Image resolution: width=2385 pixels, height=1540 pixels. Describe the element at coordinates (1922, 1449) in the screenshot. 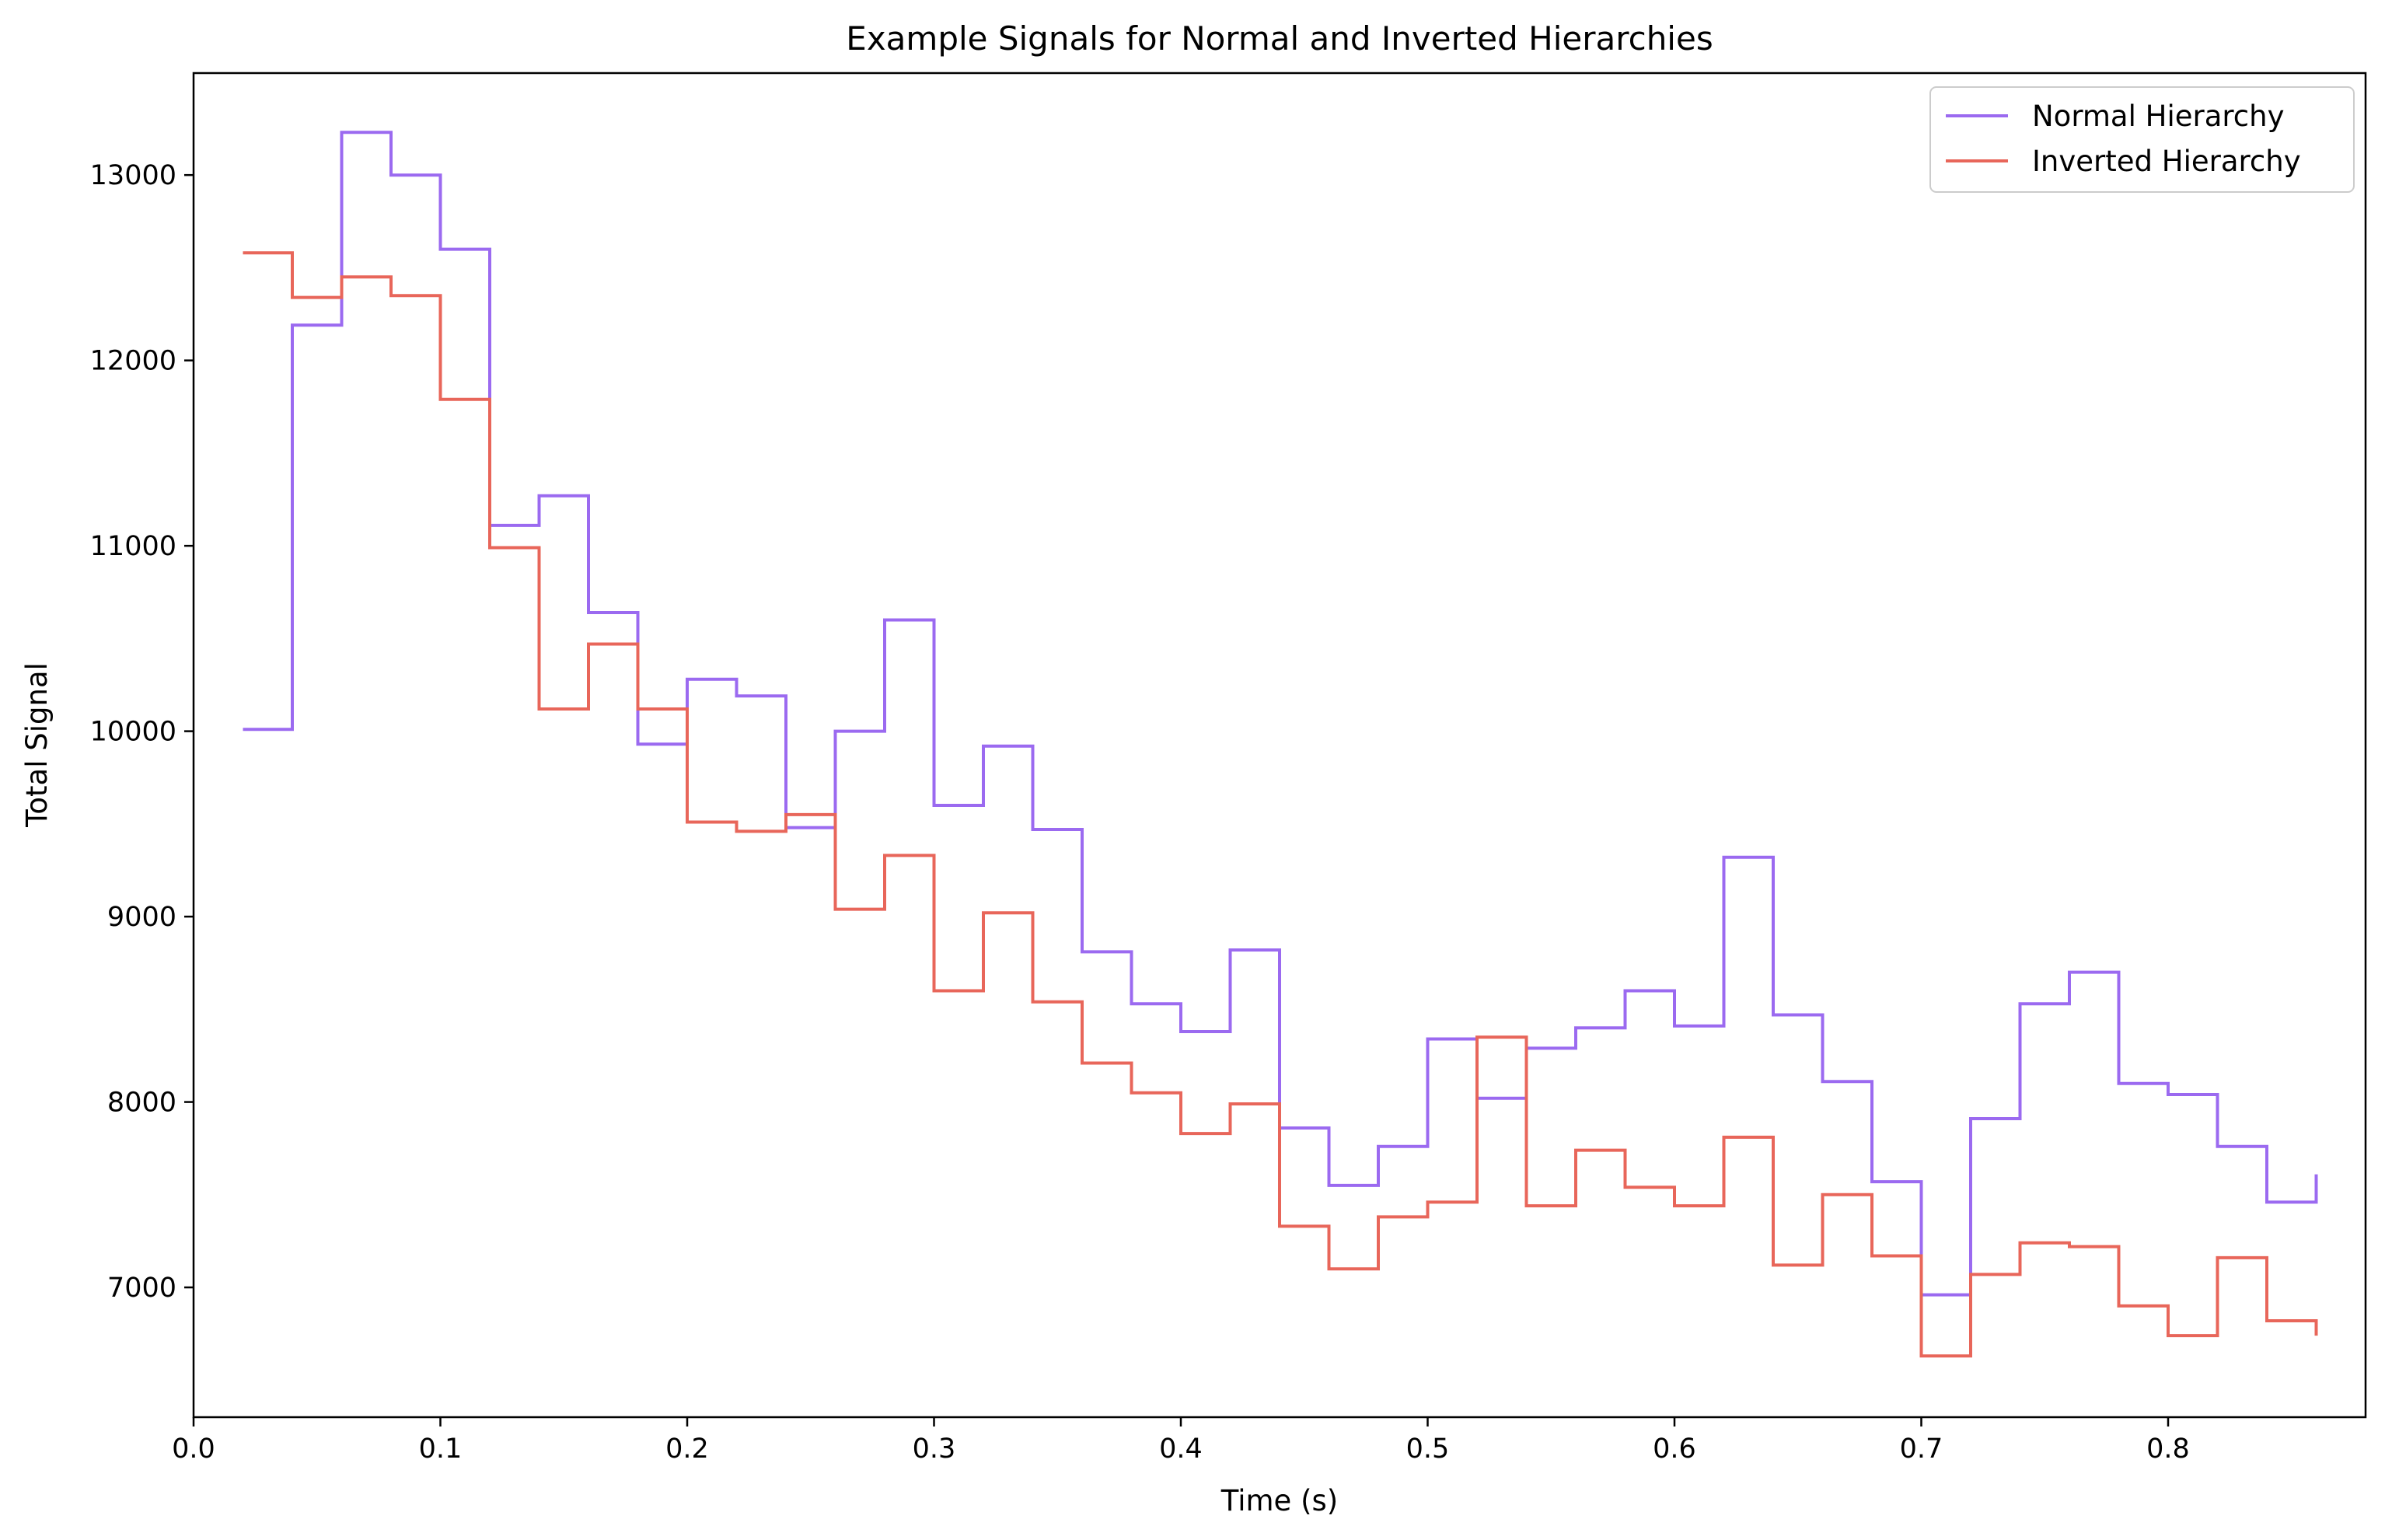

I see `x-tick-label: 0.7` at that location.